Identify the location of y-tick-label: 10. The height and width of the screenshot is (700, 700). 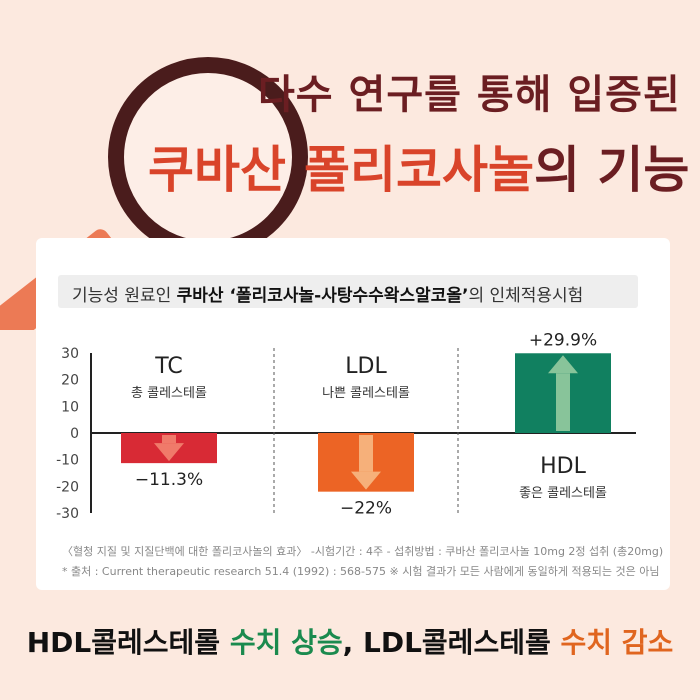
(70, 407).